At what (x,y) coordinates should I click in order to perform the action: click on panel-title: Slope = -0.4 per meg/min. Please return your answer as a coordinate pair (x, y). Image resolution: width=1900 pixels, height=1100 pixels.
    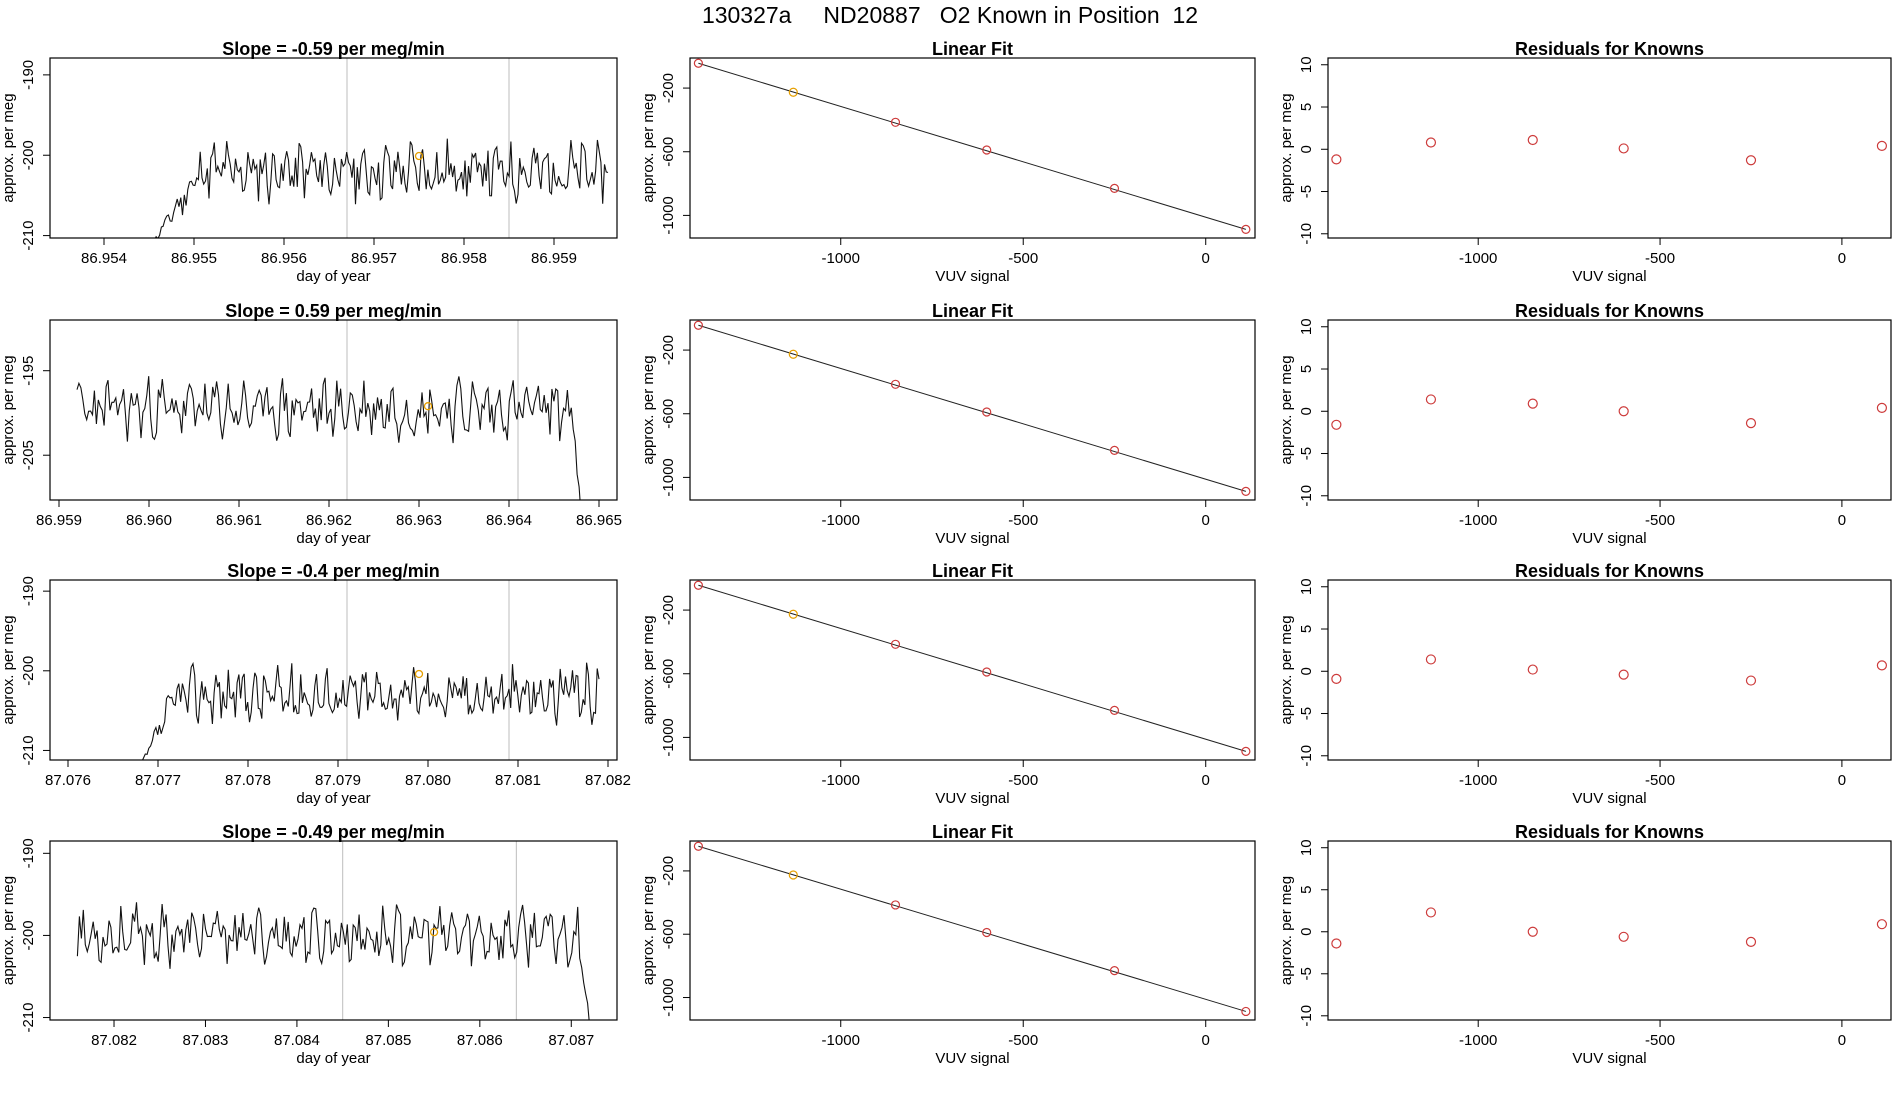
    Looking at the image, I should click on (333, 571).